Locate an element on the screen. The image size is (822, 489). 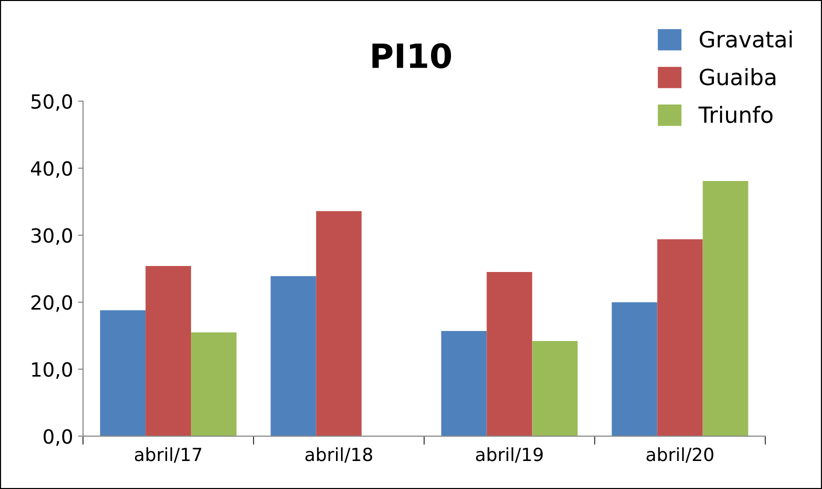
legend-label: Guaiba is located at coordinates (738, 77).